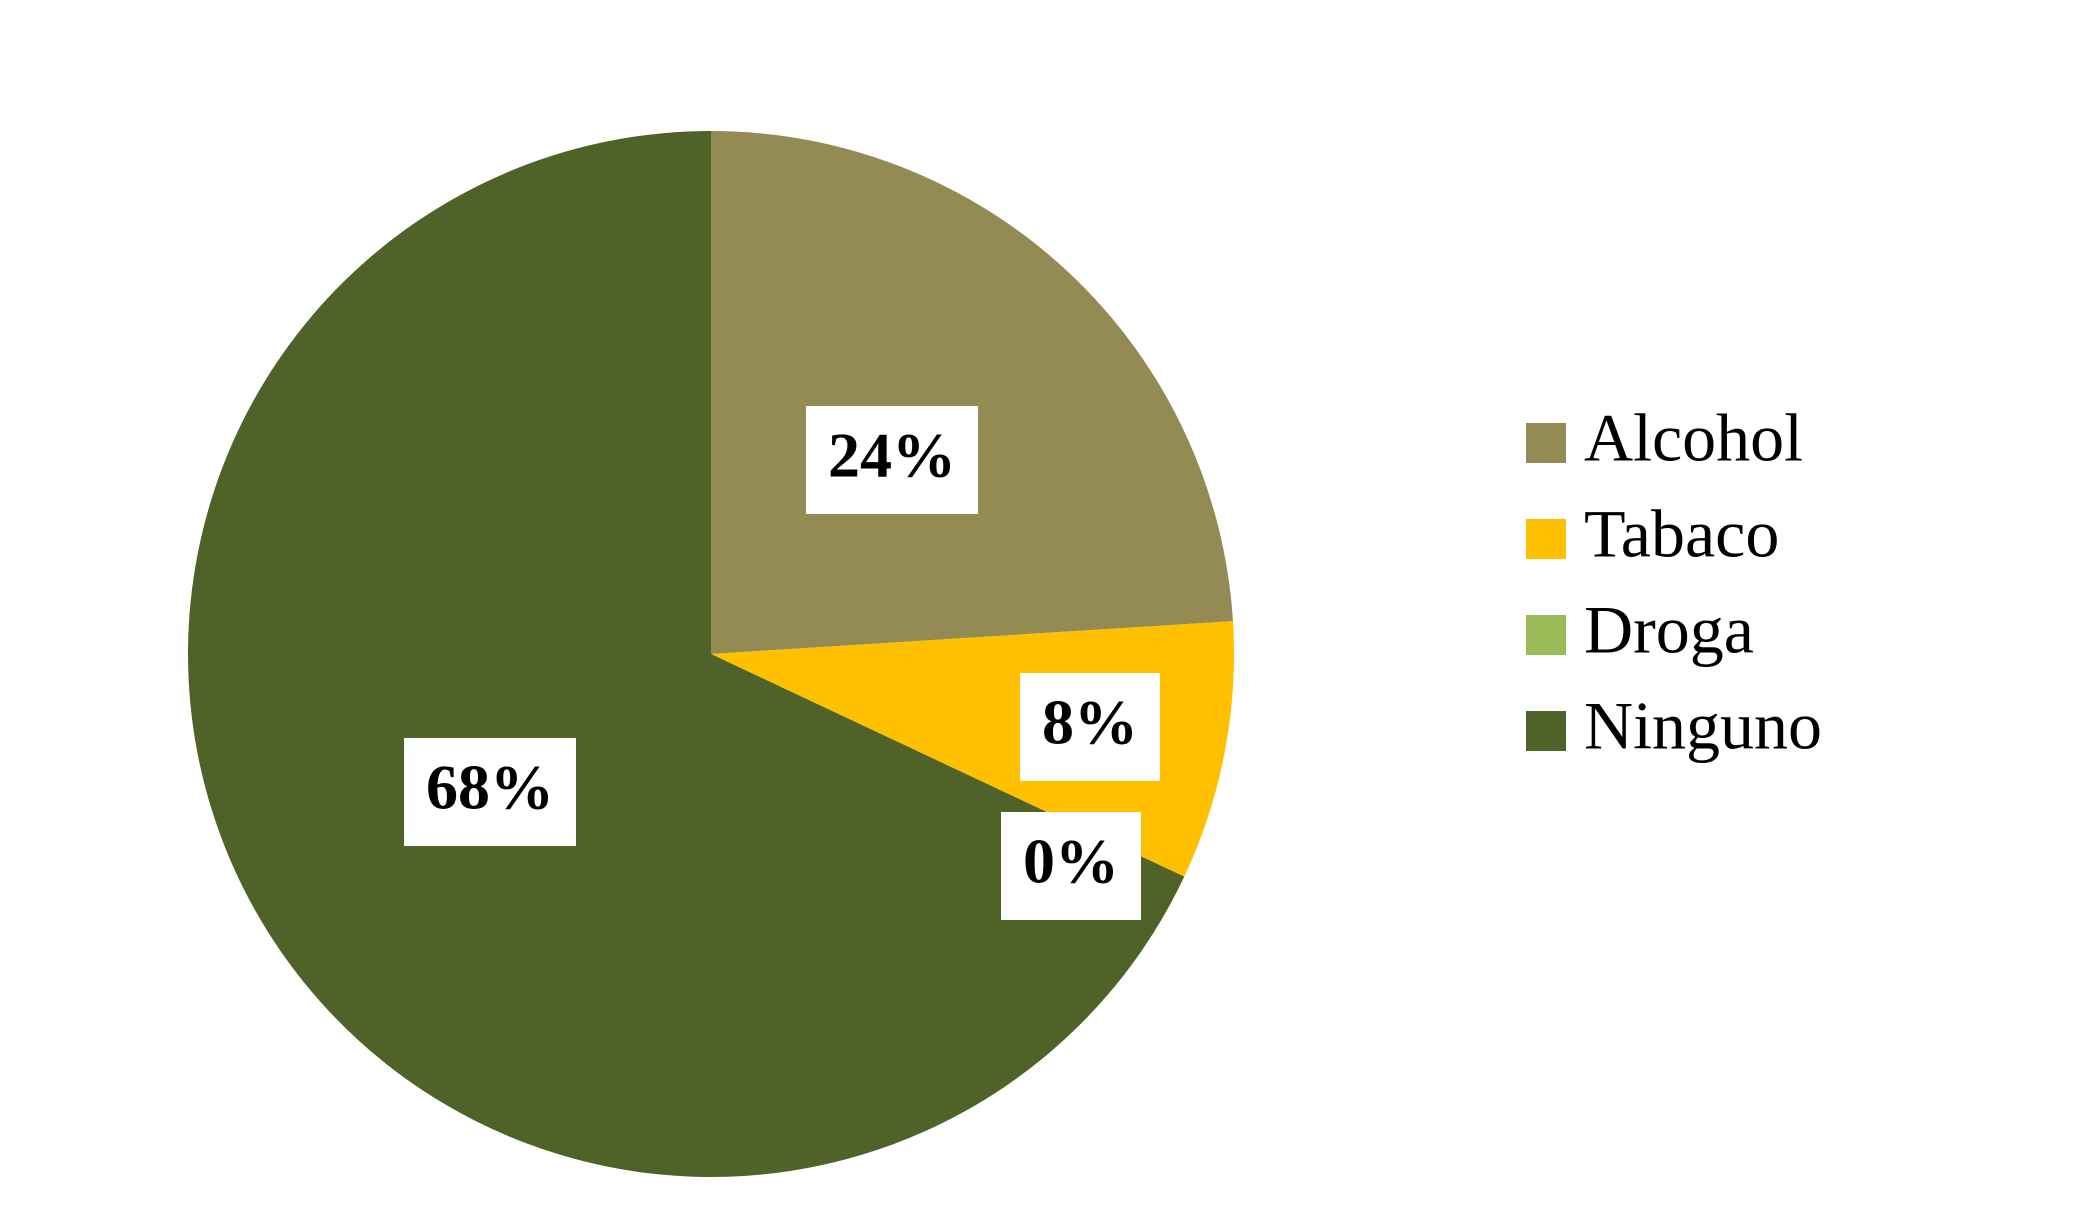 The width and height of the screenshot is (2075, 1206). Describe the element at coordinates (1703, 726) in the screenshot. I see `legend-label: Ninguno` at that location.